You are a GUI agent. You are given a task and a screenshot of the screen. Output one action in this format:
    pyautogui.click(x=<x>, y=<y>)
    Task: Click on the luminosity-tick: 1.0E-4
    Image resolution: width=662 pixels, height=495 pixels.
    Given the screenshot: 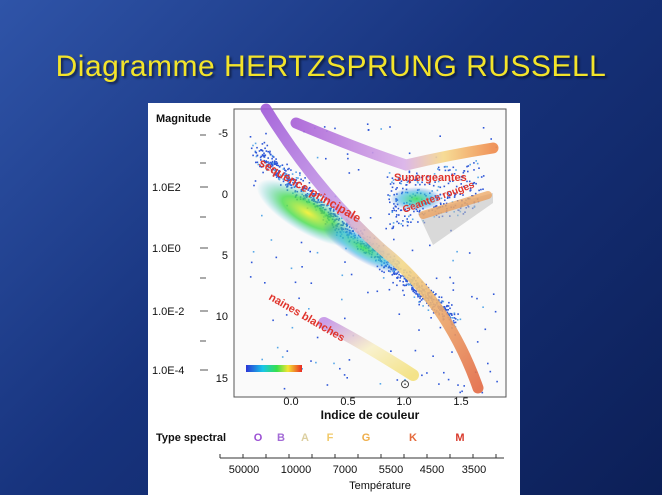 What is the action you would take?
    pyautogui.click(x=168, y=371)
    